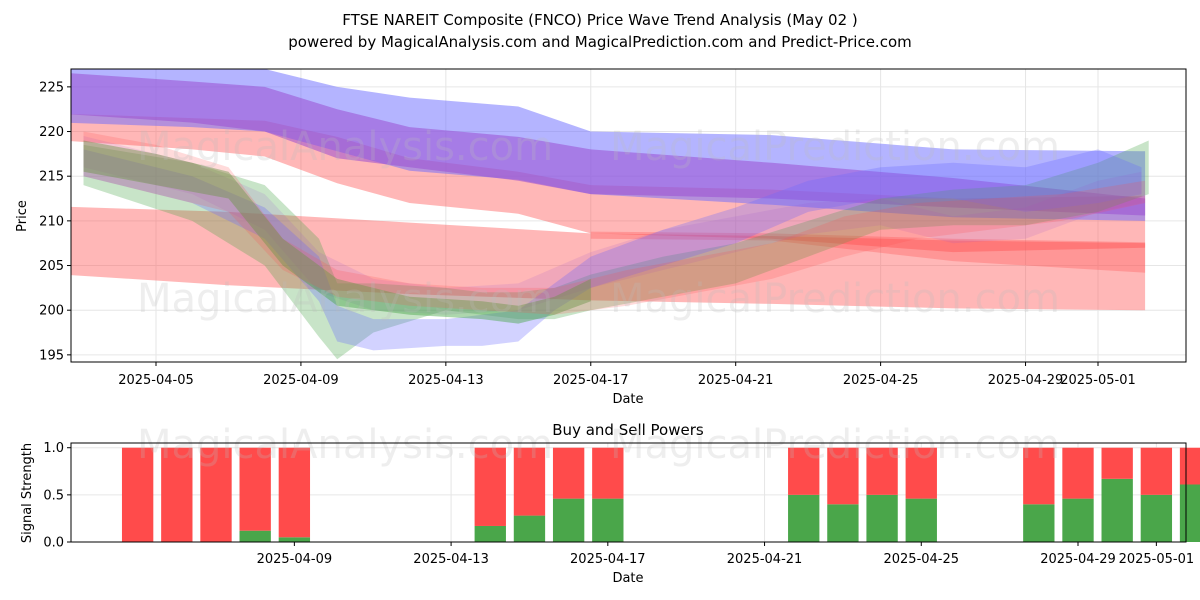  Describe the element at coordinates (835, 299) in the screenshot. I see `watermark-prediction-mid: MagicalPrediction.com` at that location.